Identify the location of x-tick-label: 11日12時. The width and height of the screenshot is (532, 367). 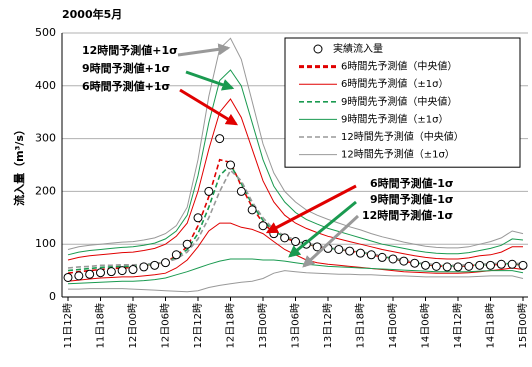
(68, 325).